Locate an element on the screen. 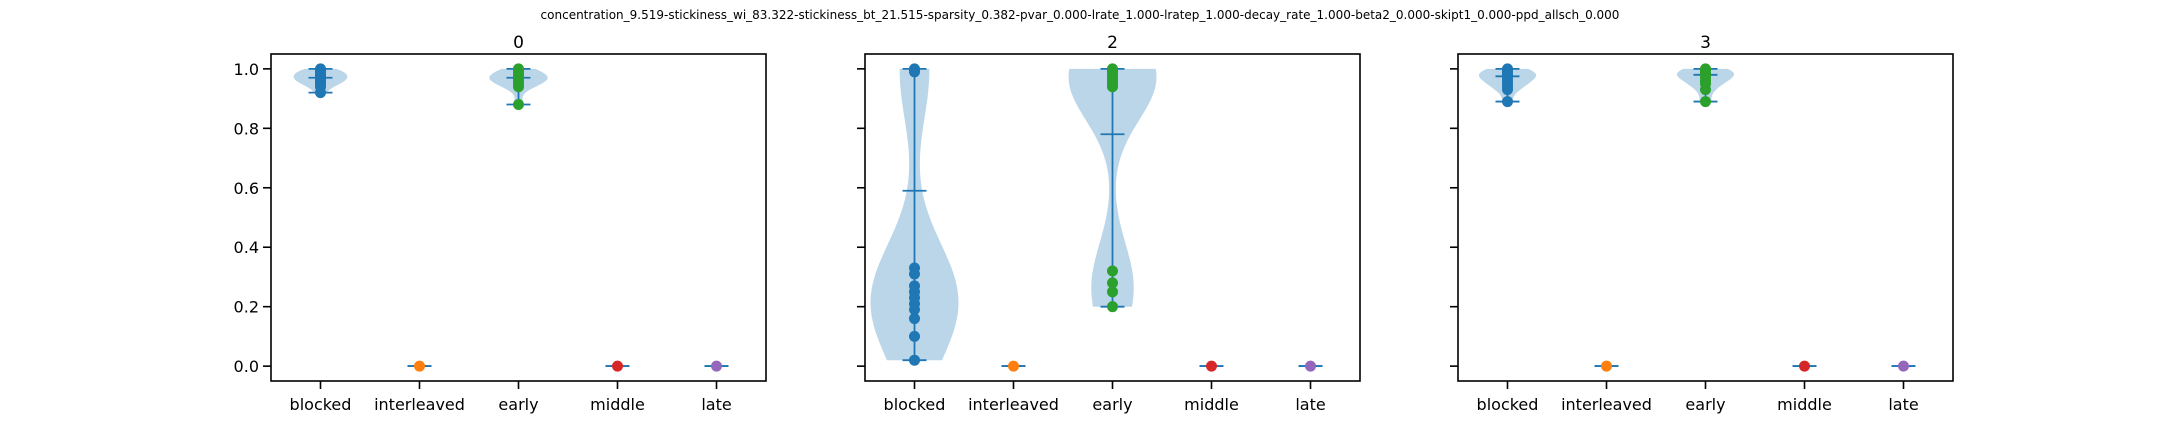 The width and height of the screenshot is (2160, 432). panel-title: 0 is located at coordinates (518, 43).